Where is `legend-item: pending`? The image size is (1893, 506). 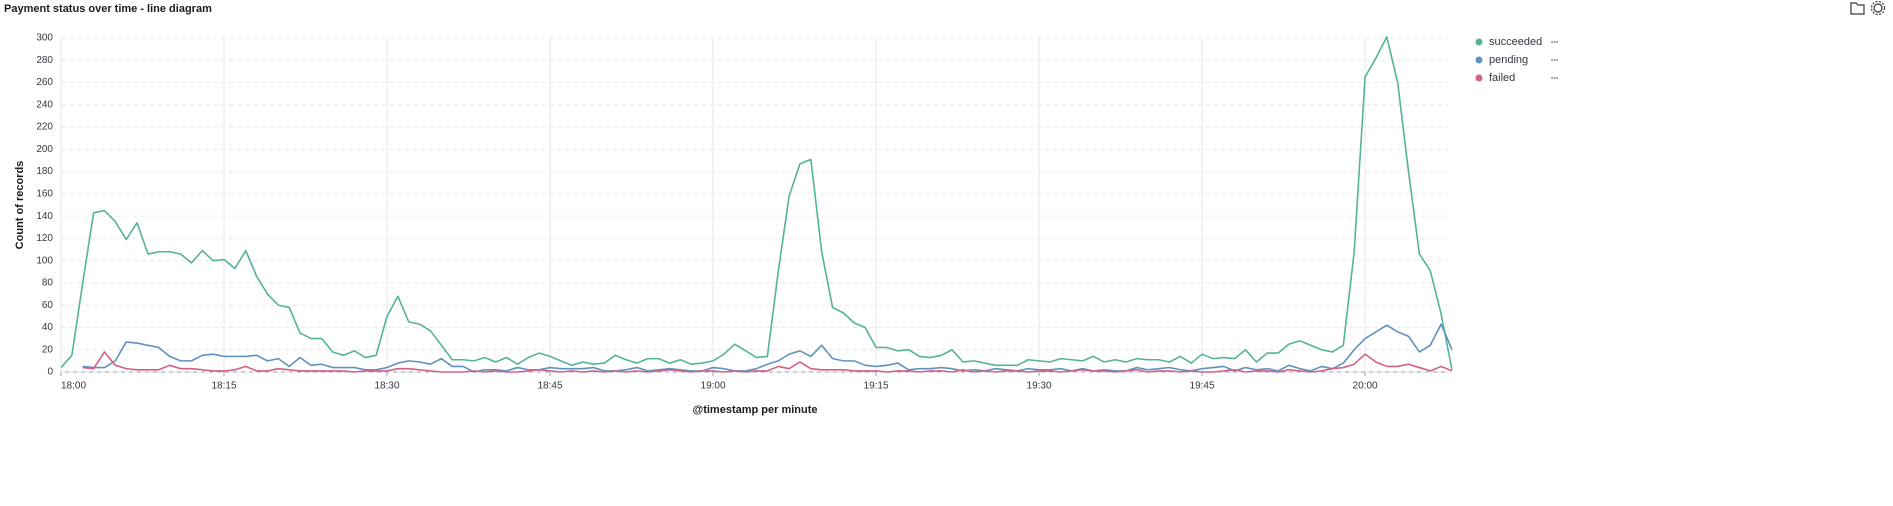
legend-item: pending is located at coordinates (1516, 60).